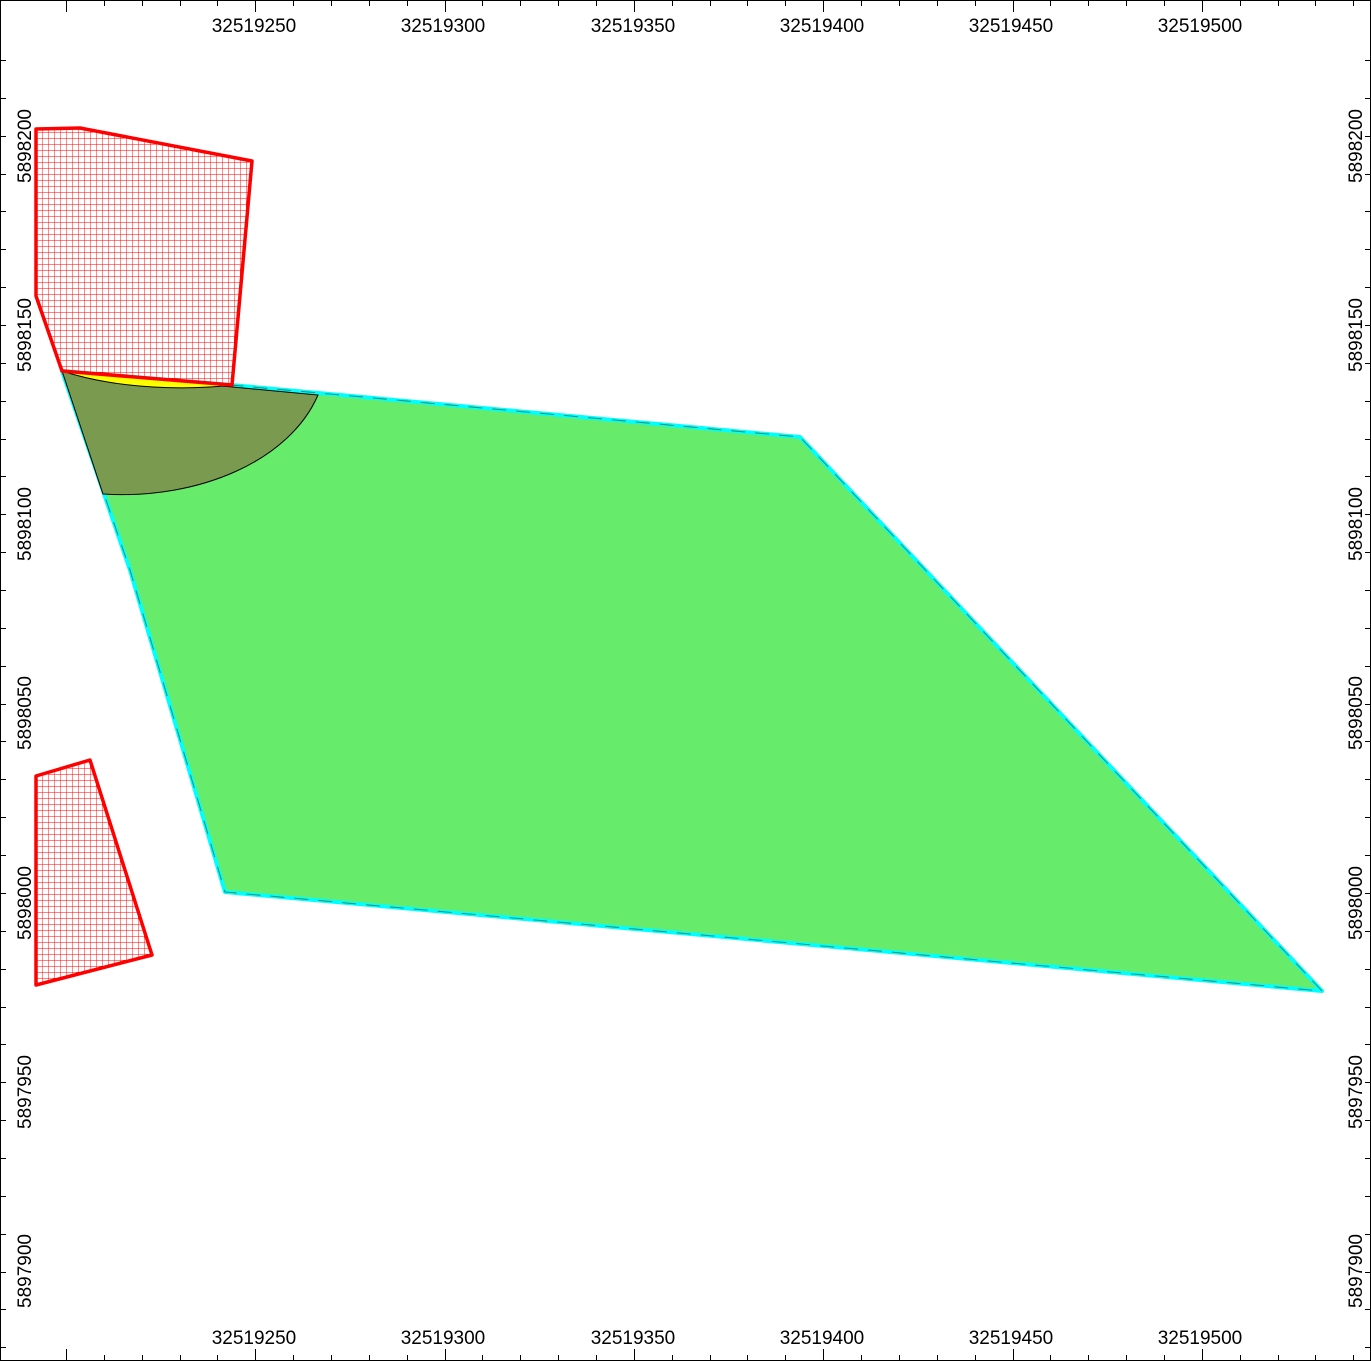 This screenshot has height=1361, width=1371. Describe the element at coordinates (94, 872) in the screenshot. I see `red-hatched-area-bottom` at that location.